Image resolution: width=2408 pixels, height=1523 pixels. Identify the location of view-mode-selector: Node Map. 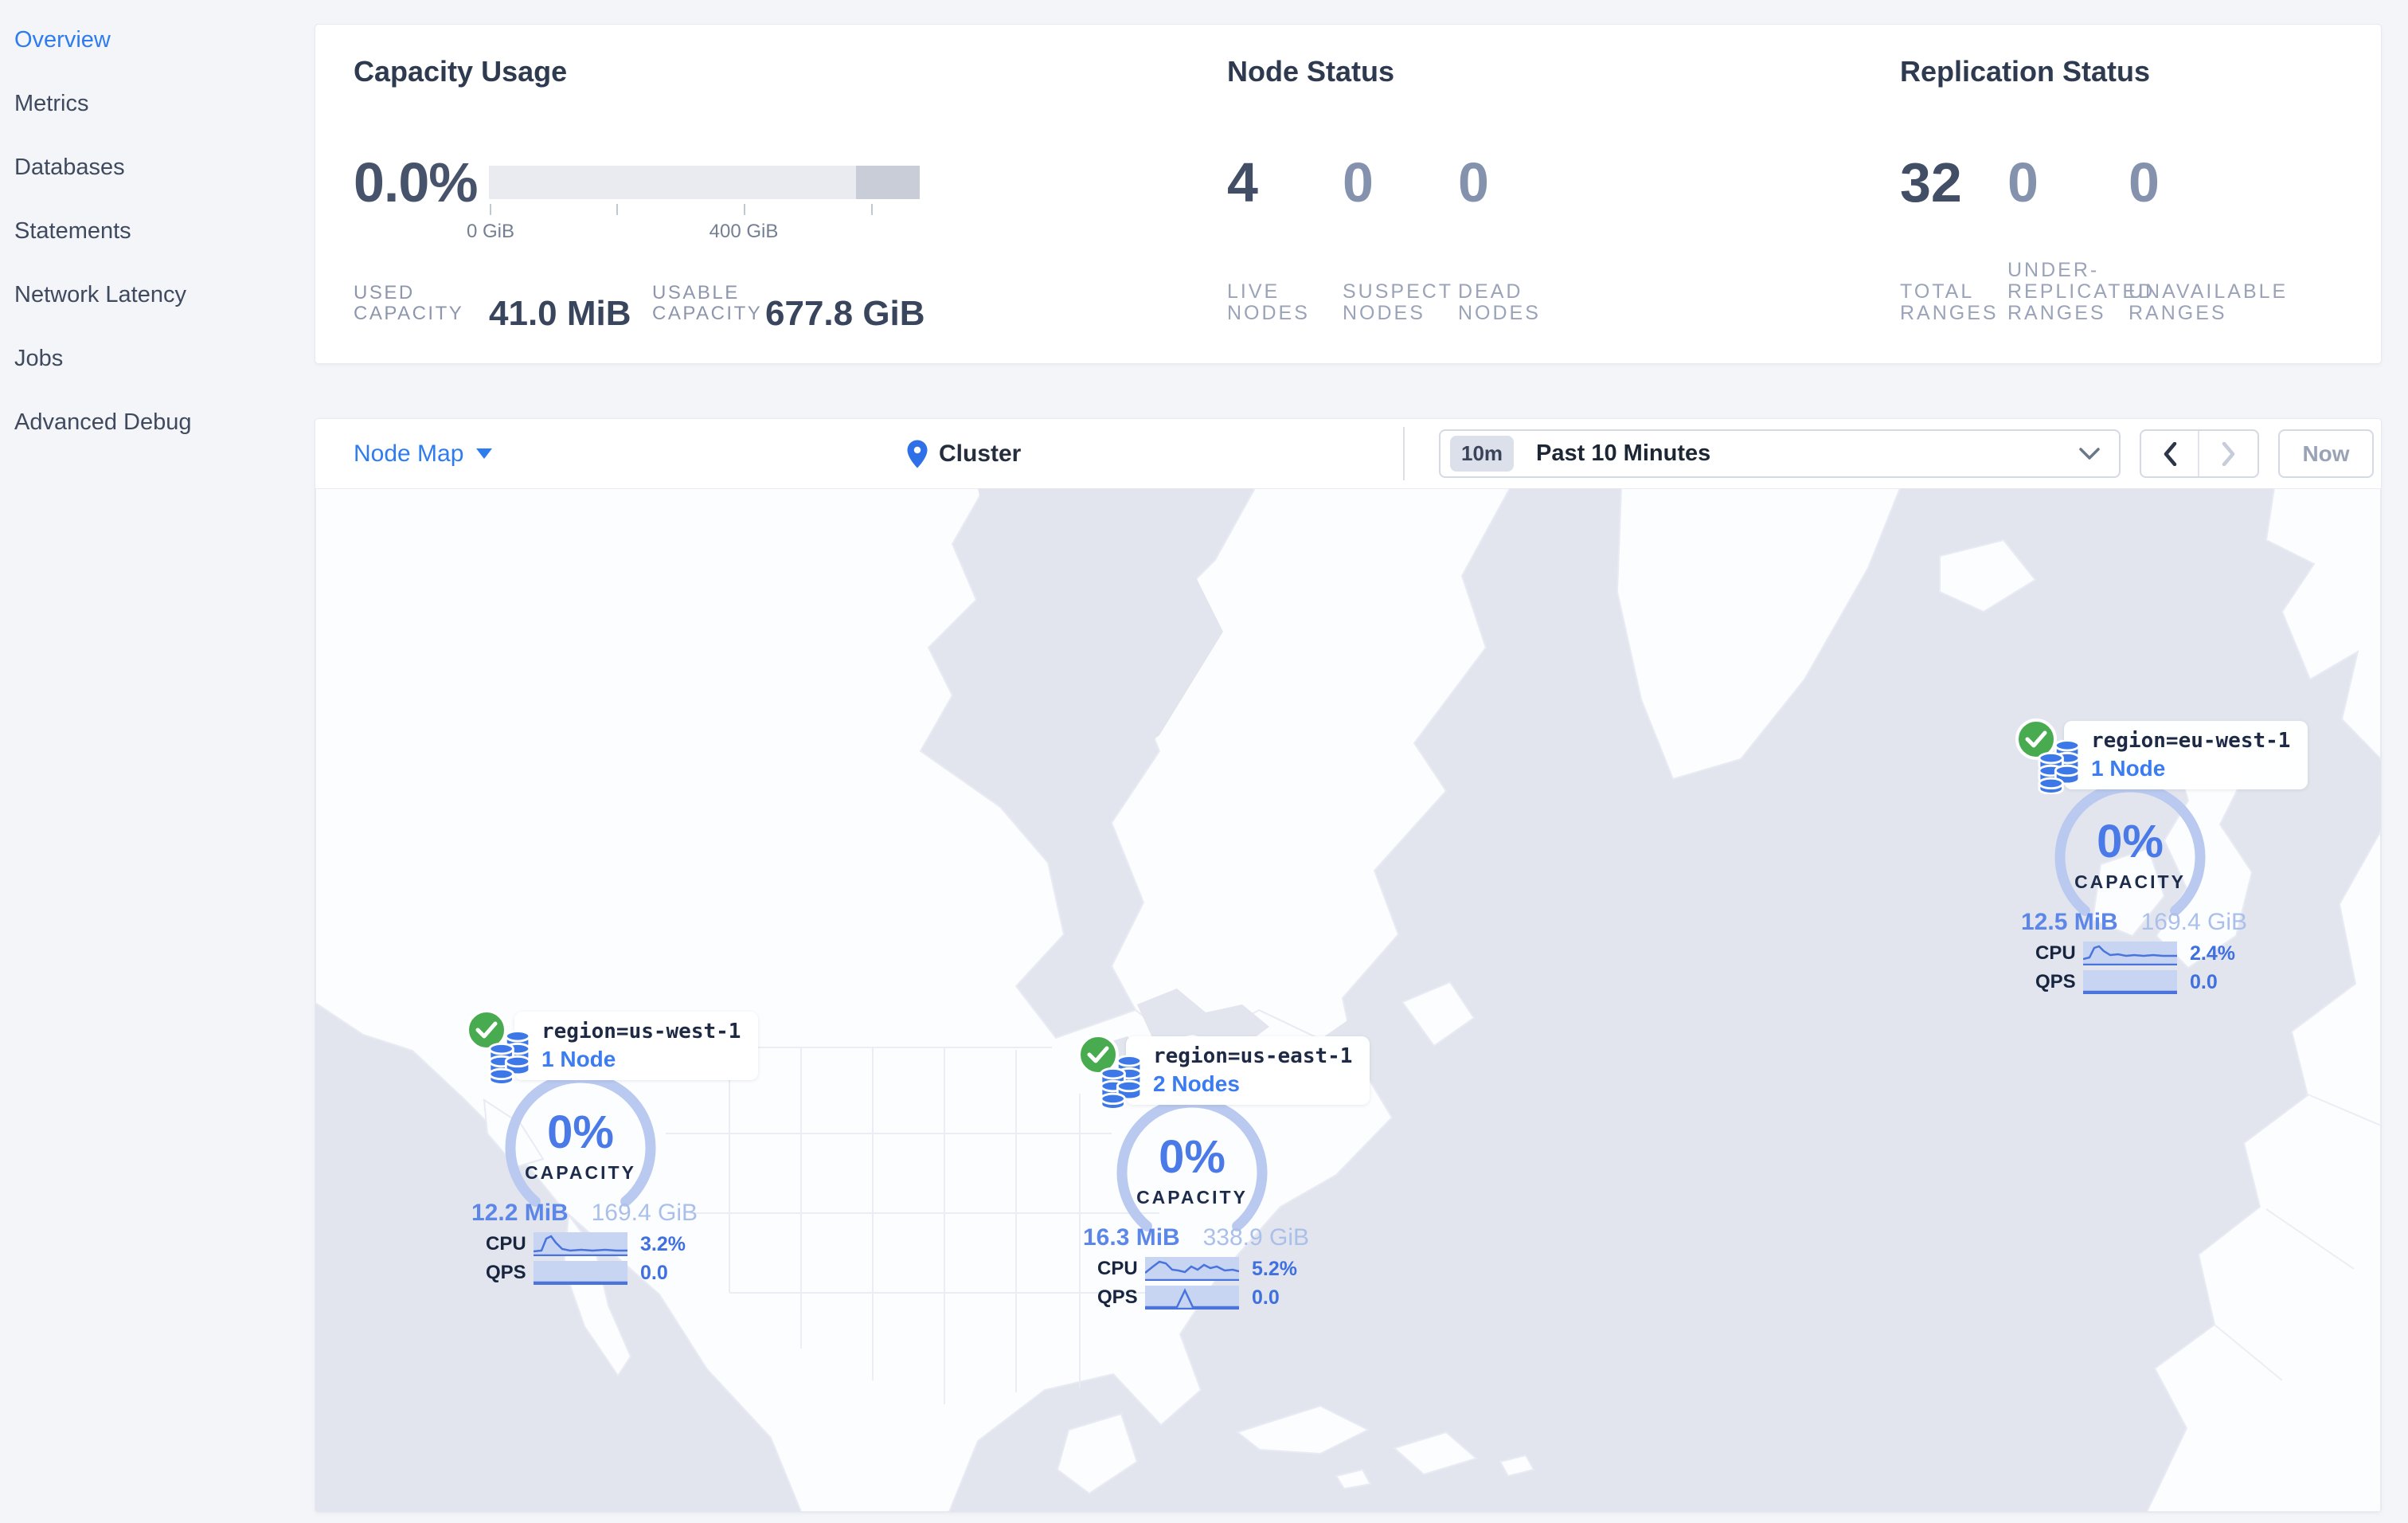
(423, 454).